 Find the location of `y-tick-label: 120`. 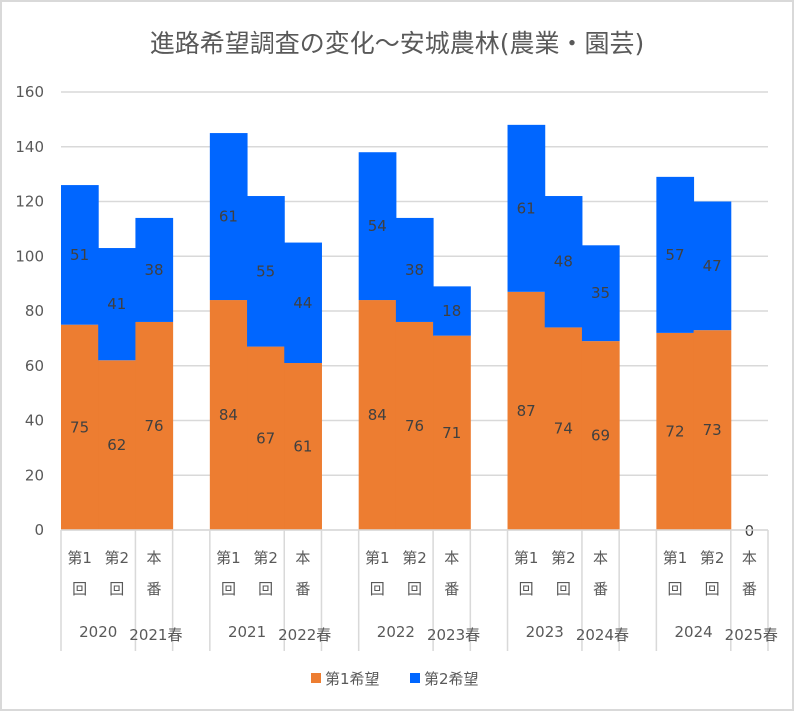

y-tick-label: 120 is located at coordinates (29, 202).